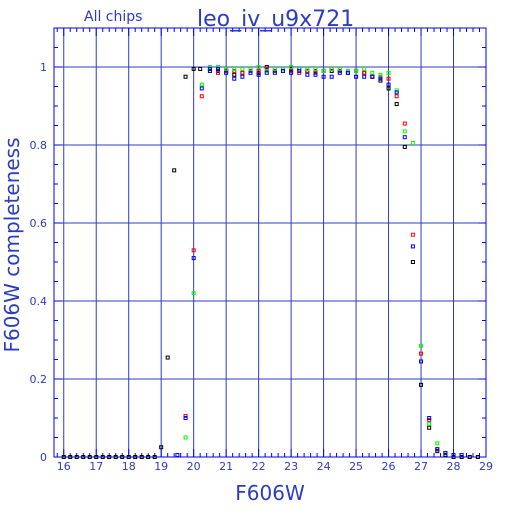 This screenshot has height=512, width=512. Describe the element at coordinates (324, 466) in the screenshot. I see `x-tick-label: 24` at that location.